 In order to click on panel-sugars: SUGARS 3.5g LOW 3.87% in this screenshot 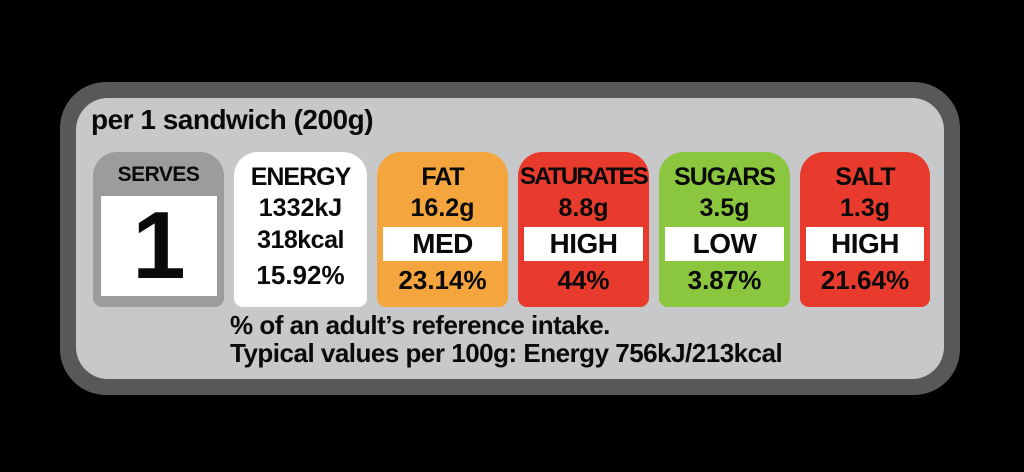, I will do `click(724, 229)`.